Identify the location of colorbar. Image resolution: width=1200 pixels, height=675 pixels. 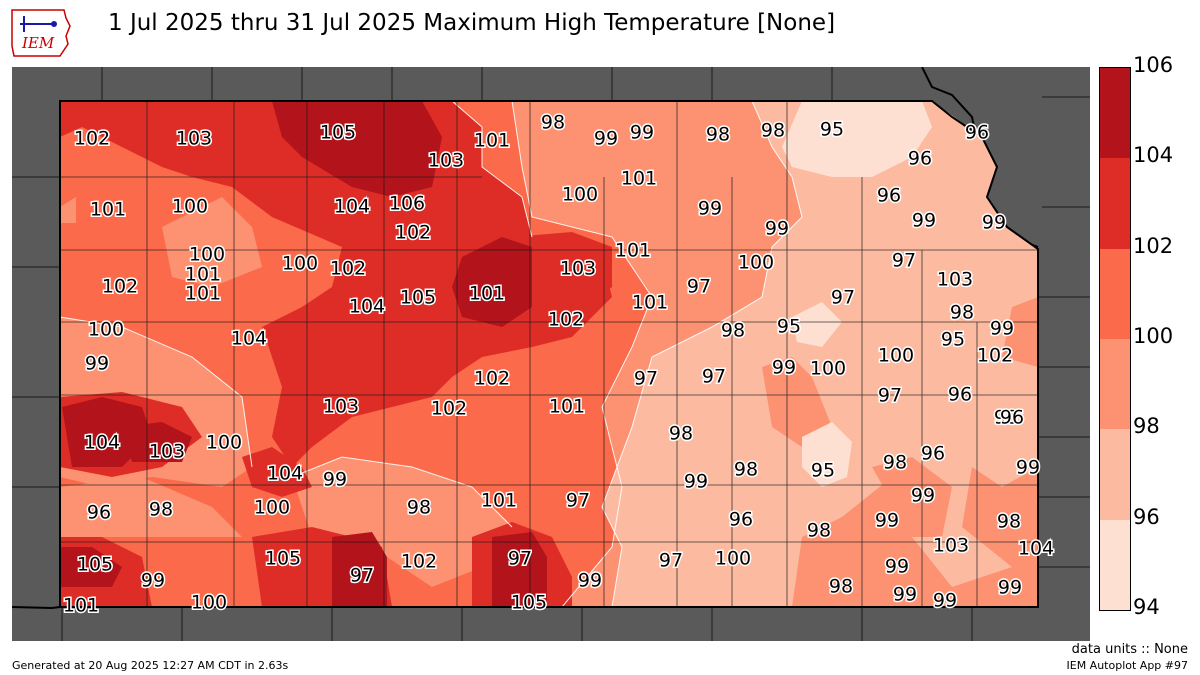
(1115, 339).